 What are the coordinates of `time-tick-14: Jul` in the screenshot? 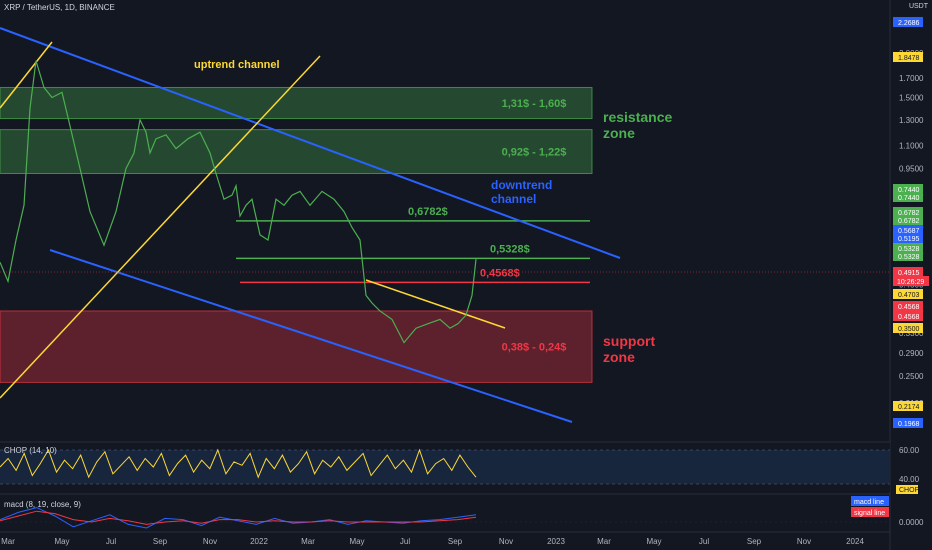 It's located at (704, 541).